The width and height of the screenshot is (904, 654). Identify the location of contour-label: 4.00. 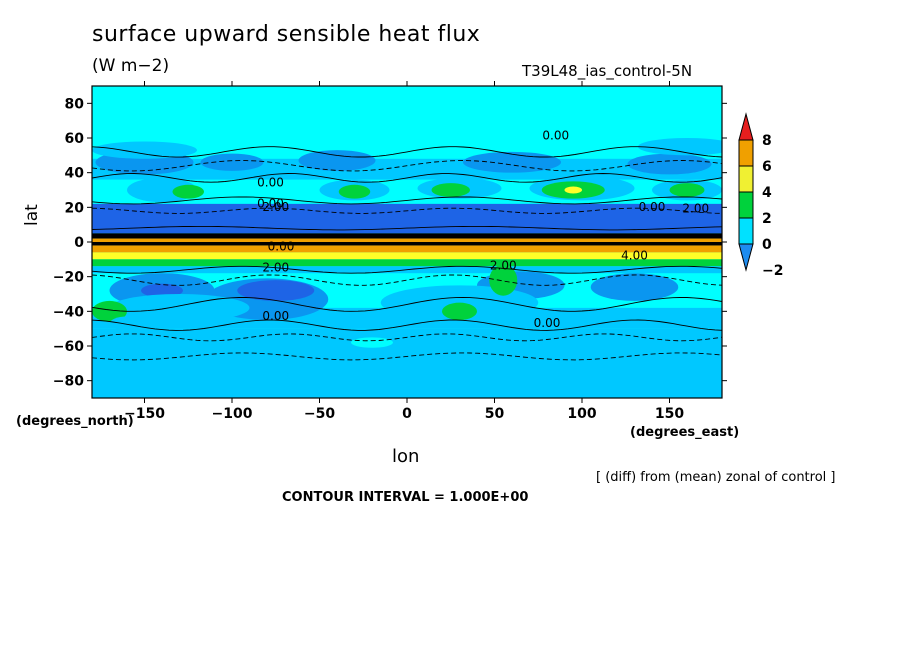
(634, 255).